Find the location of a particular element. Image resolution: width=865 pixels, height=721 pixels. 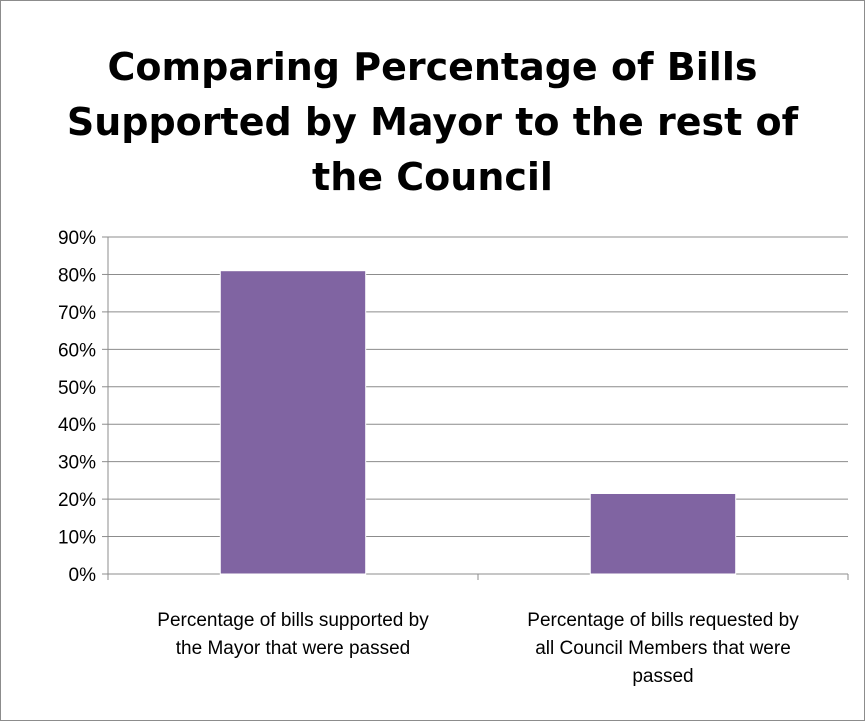

x-category-label: Percentage of bills requested by is located at coordinates (663, 620).